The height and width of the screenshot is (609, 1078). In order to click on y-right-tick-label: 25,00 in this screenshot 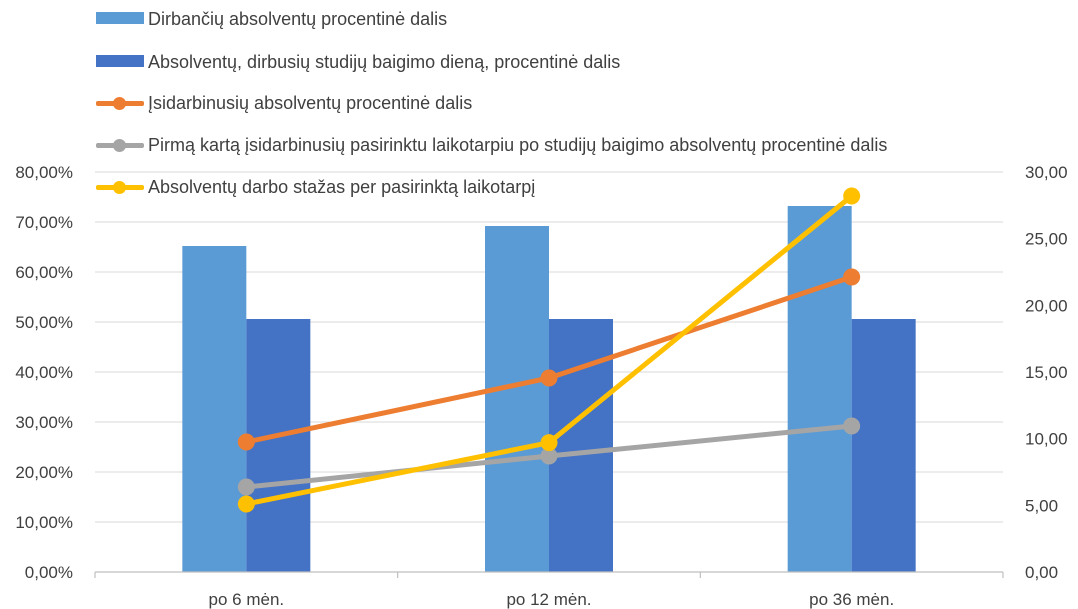, I will do `click(1046, 239)`.